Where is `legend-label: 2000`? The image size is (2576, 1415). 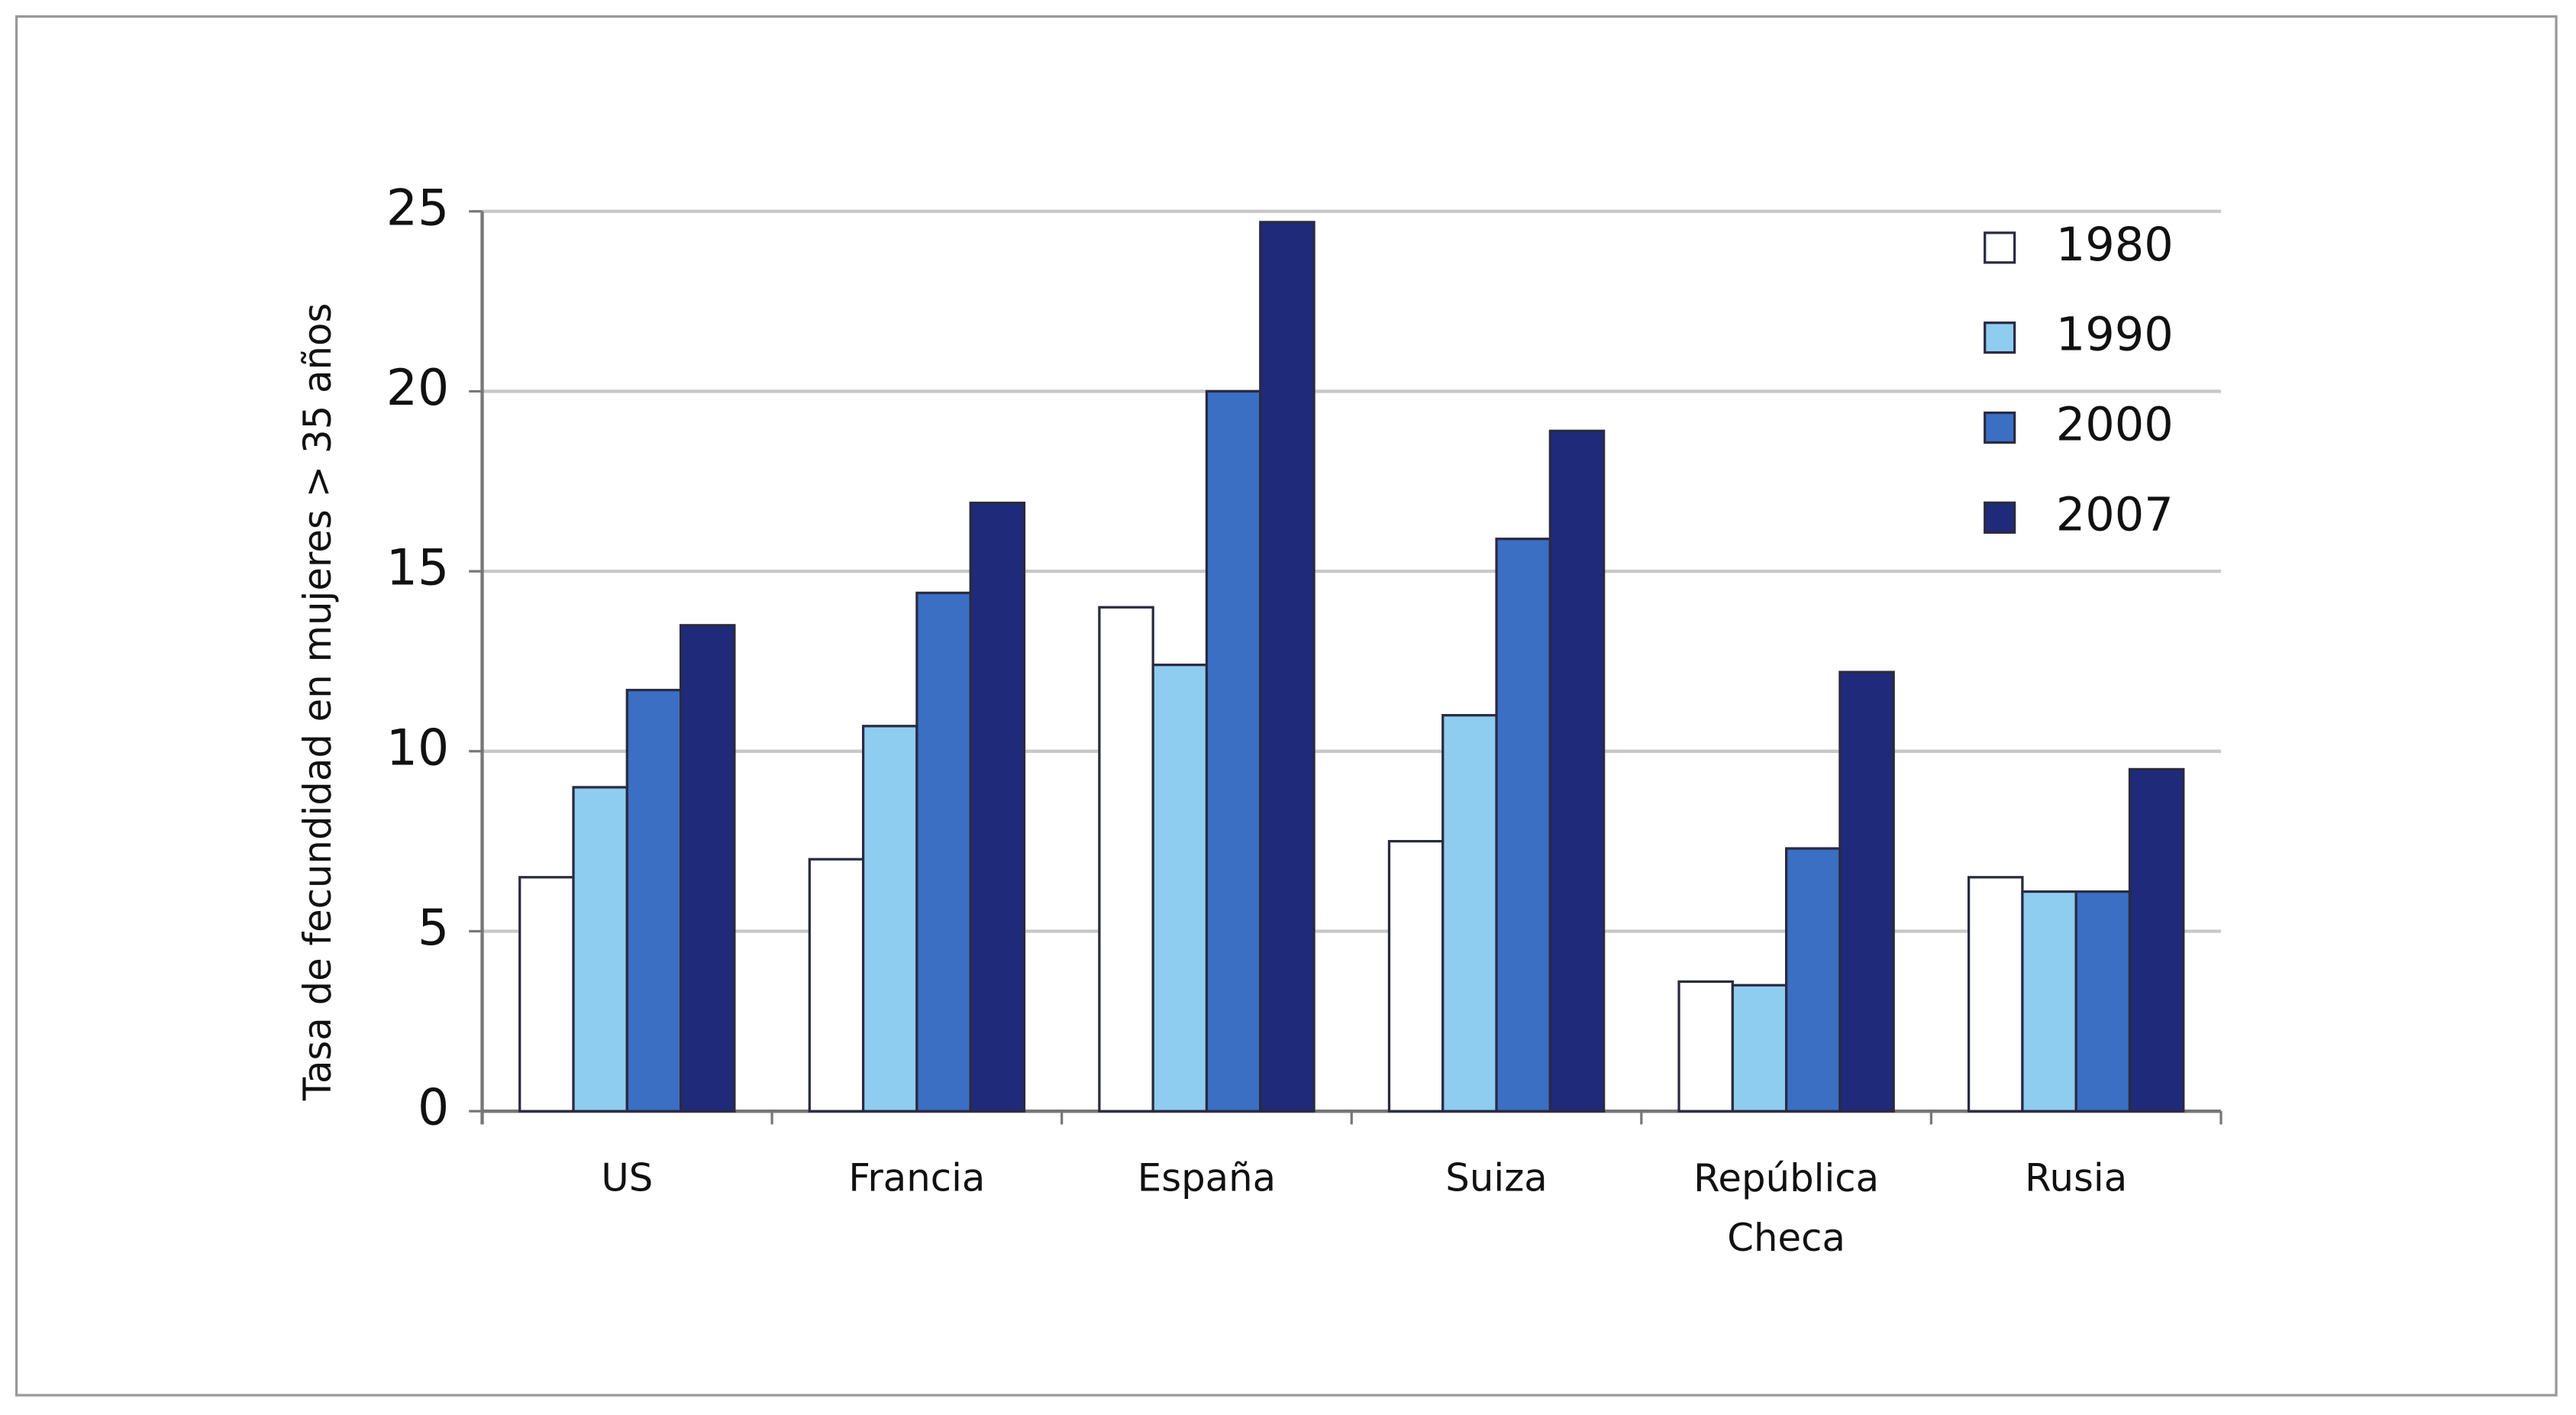
legend-label: 2000 is located at coordinates (2115, 425).